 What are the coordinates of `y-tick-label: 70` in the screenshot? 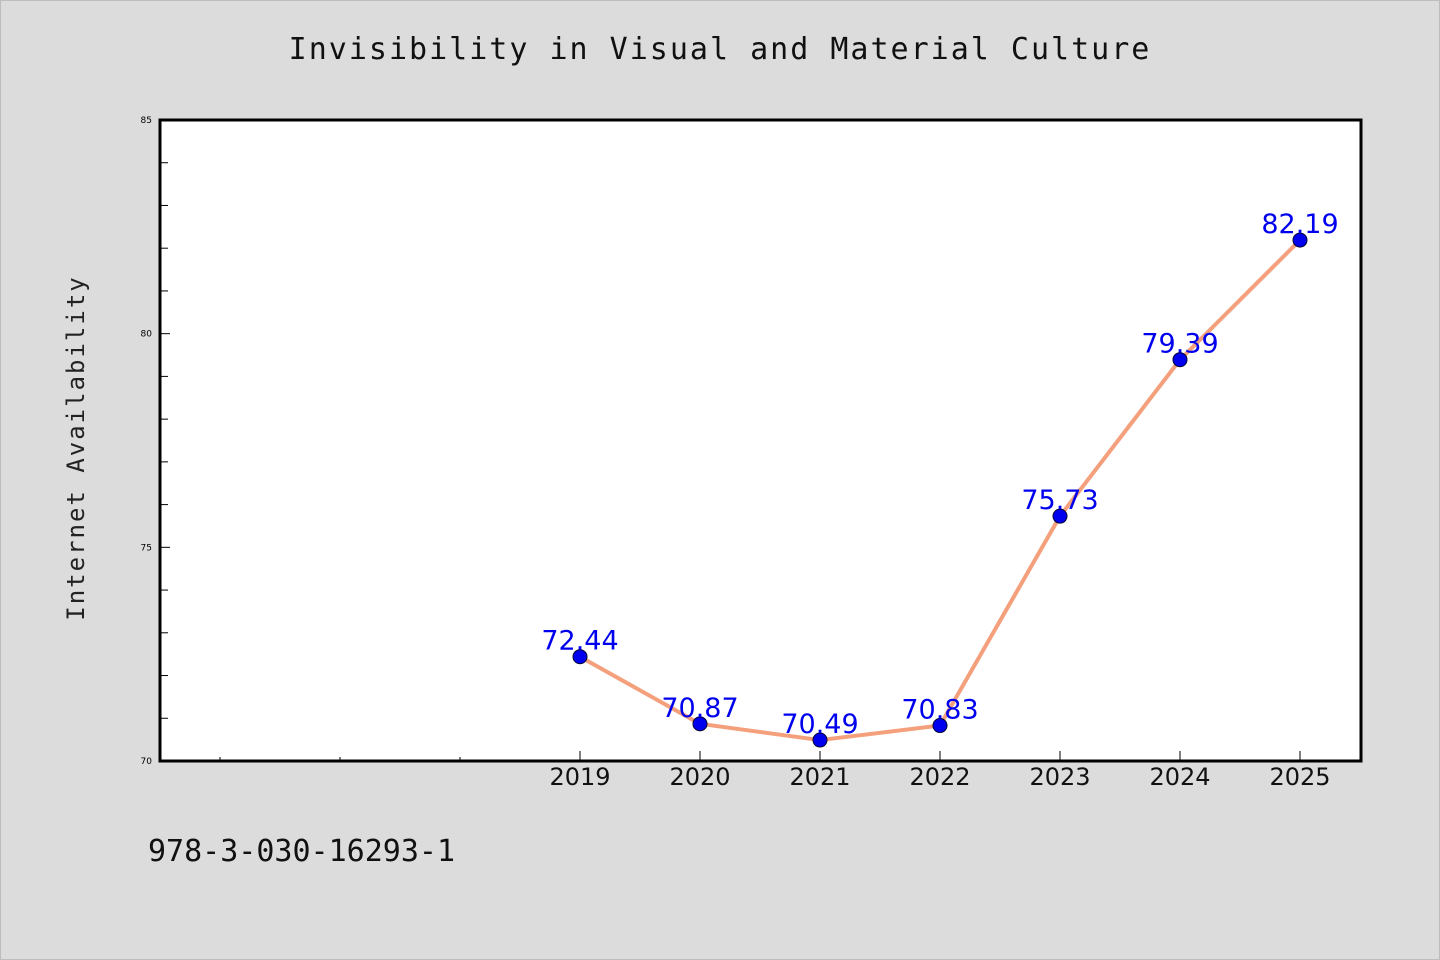 It's located at (147, 762).